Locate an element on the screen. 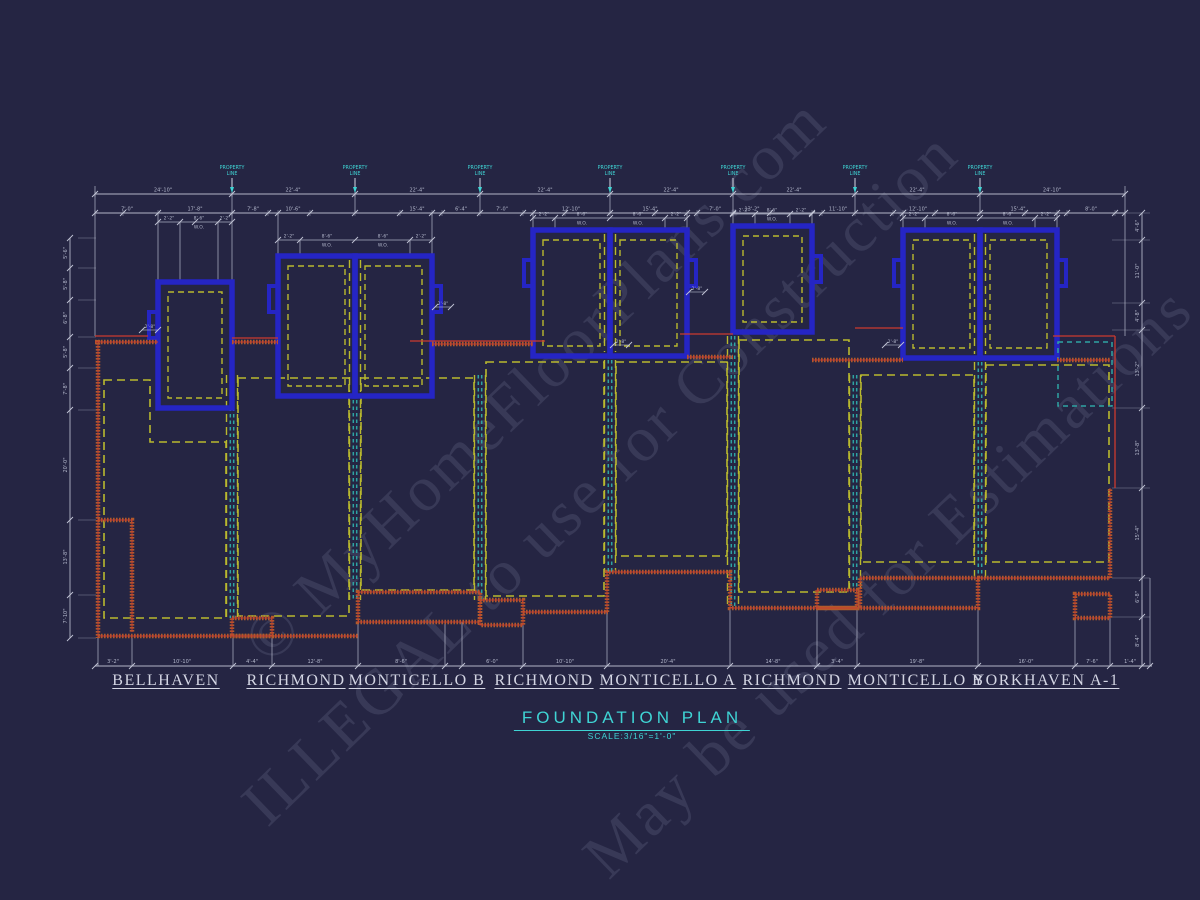  svg-text: 20'-0" is located at coordinates (66, 464).